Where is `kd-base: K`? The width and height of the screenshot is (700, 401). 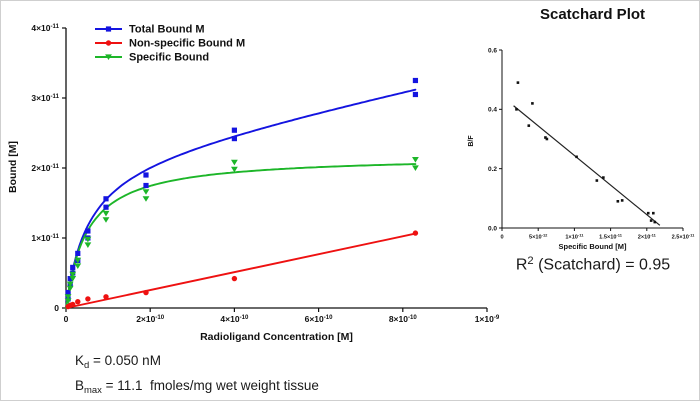
kd-base: K is located at coordinates (80, 360).